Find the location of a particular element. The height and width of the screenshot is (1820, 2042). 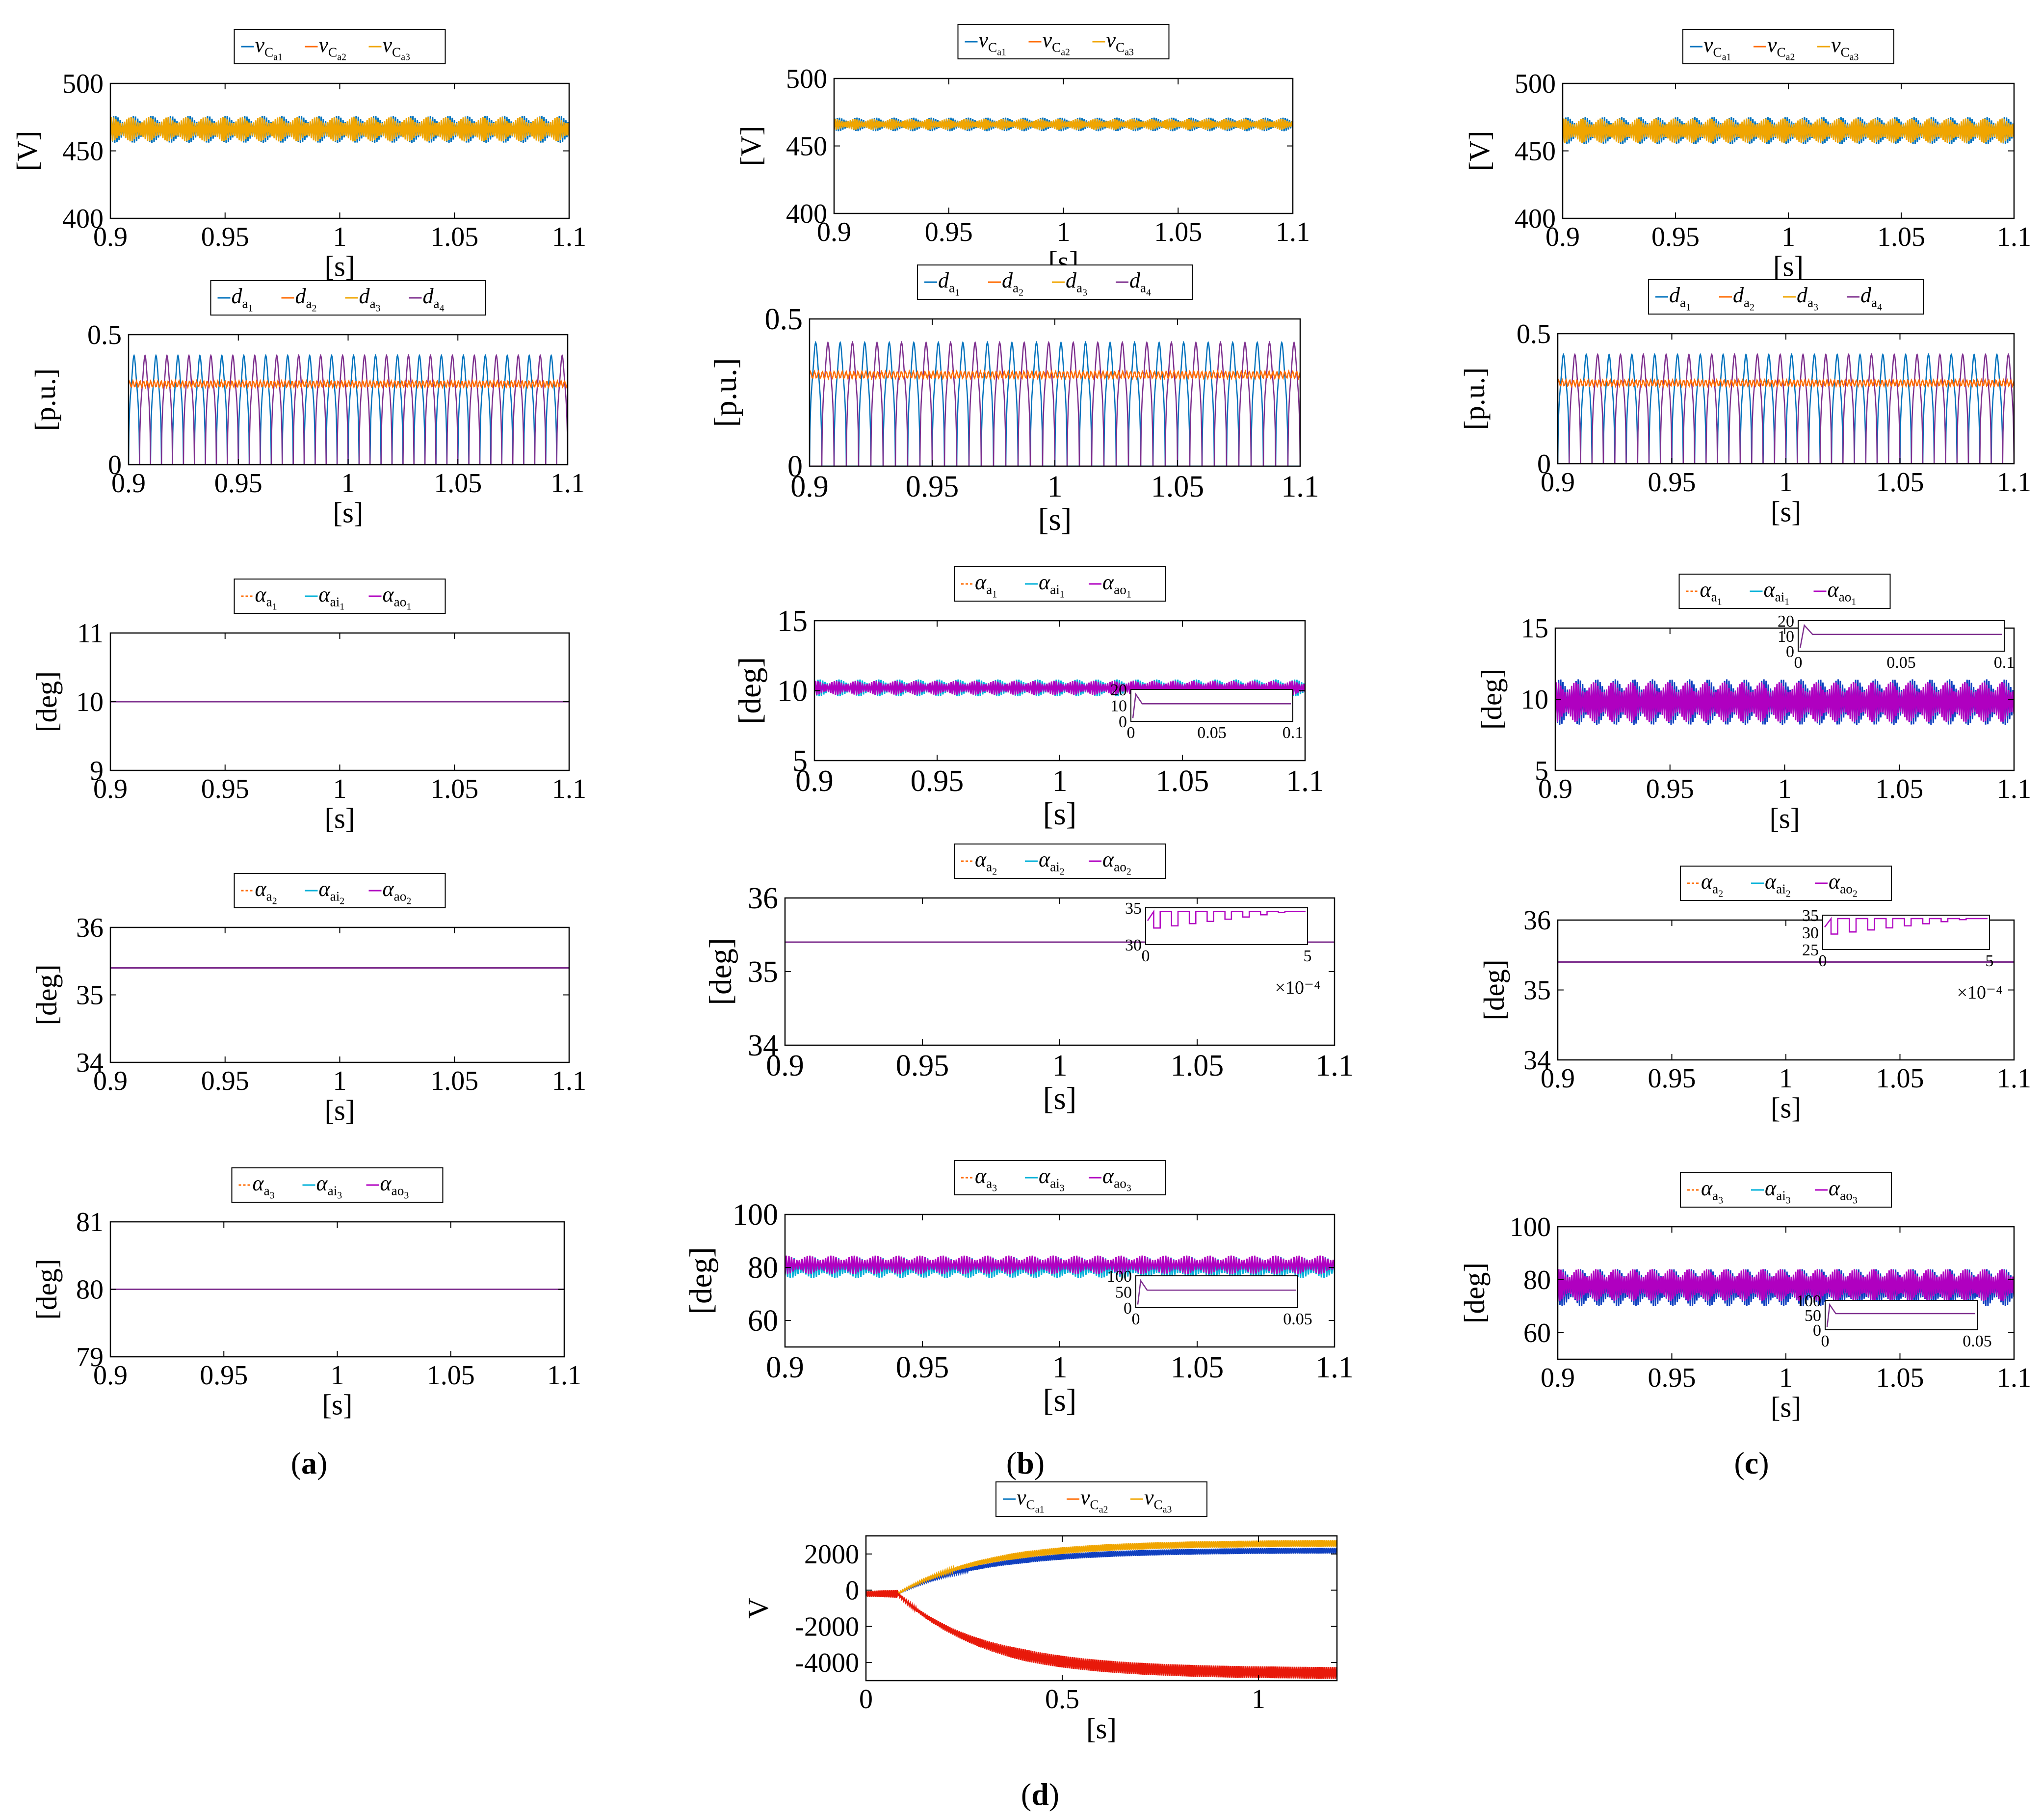

plot-area-c3 is located at coordinates (1784, 702).